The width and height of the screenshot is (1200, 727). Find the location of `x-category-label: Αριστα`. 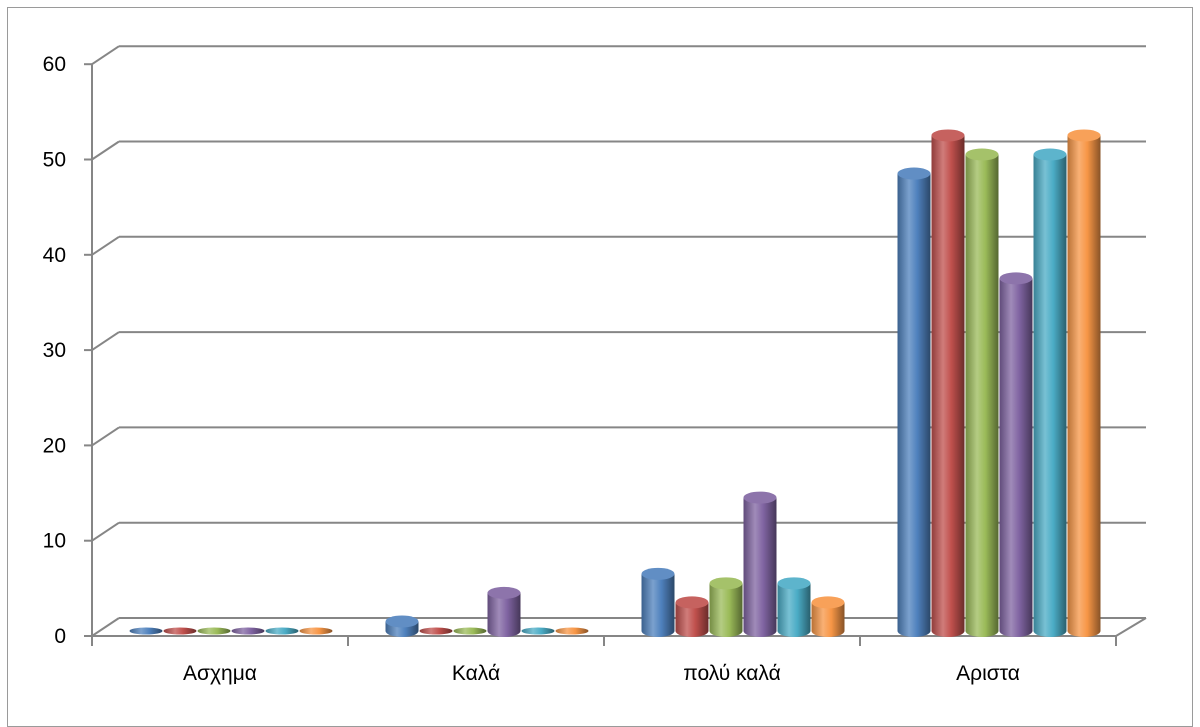

x-category-label: Αριστα is located at coordinates (988, 673).